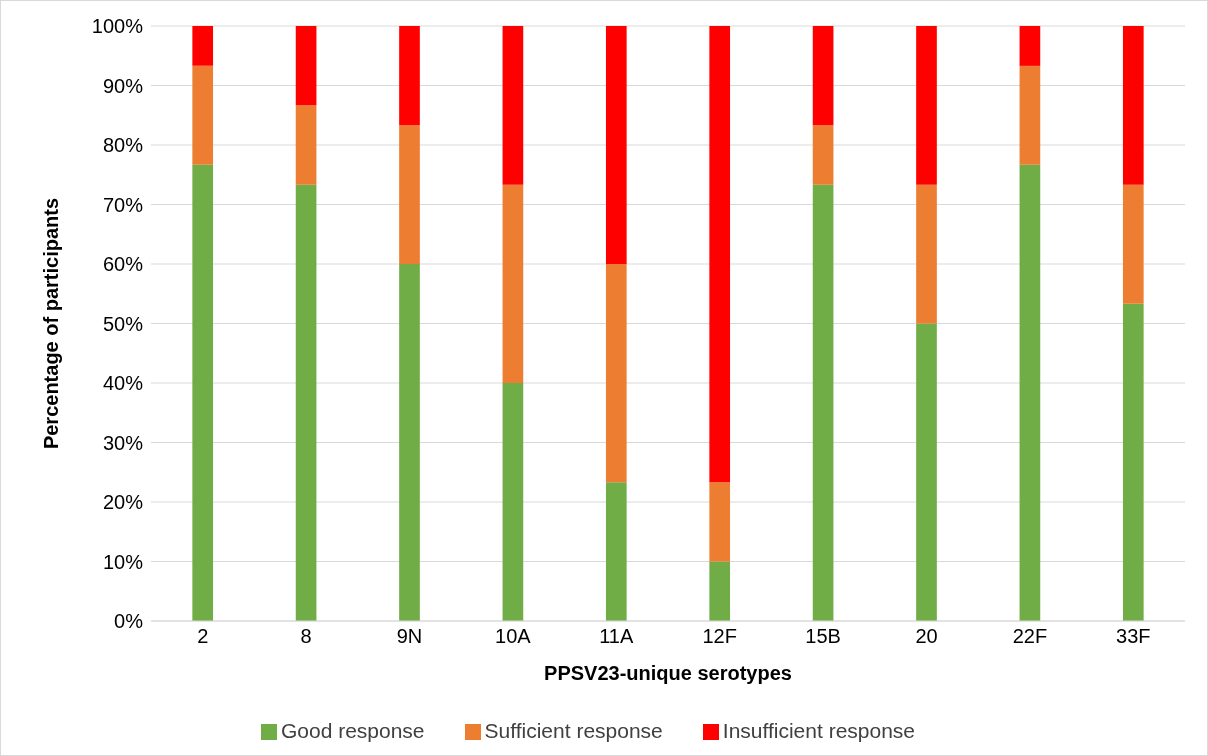 The height and width of the screenshot is (756, 1208). I want to click on x-tick-label: 12F, so click(719, 636).